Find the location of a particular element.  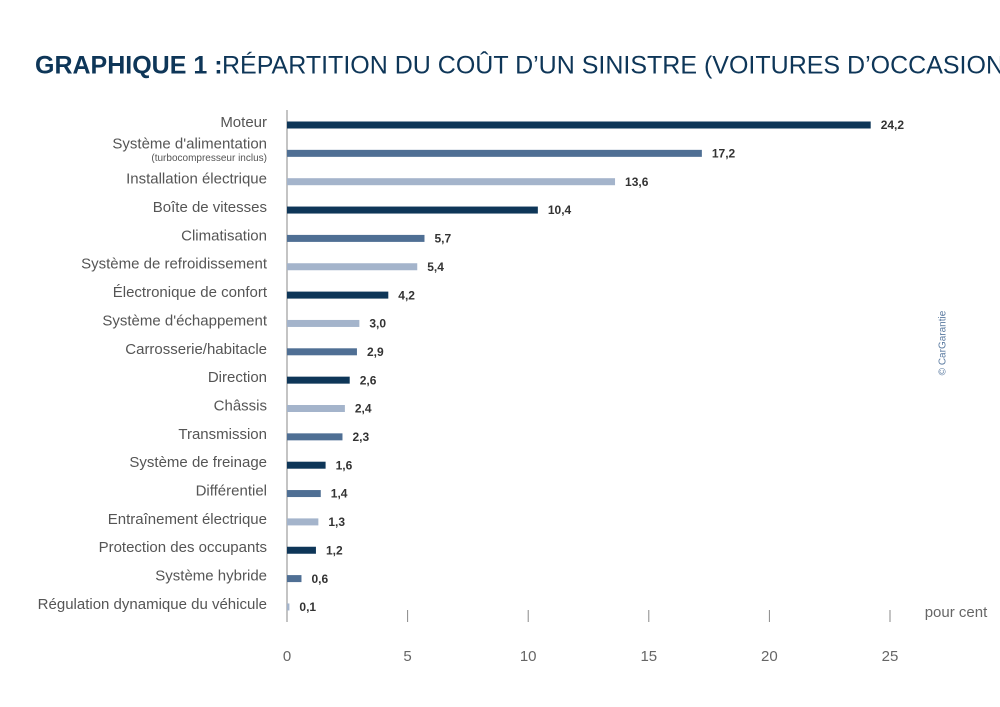

y-tick-label: Installation électrique is located at coordinates (196, 179).